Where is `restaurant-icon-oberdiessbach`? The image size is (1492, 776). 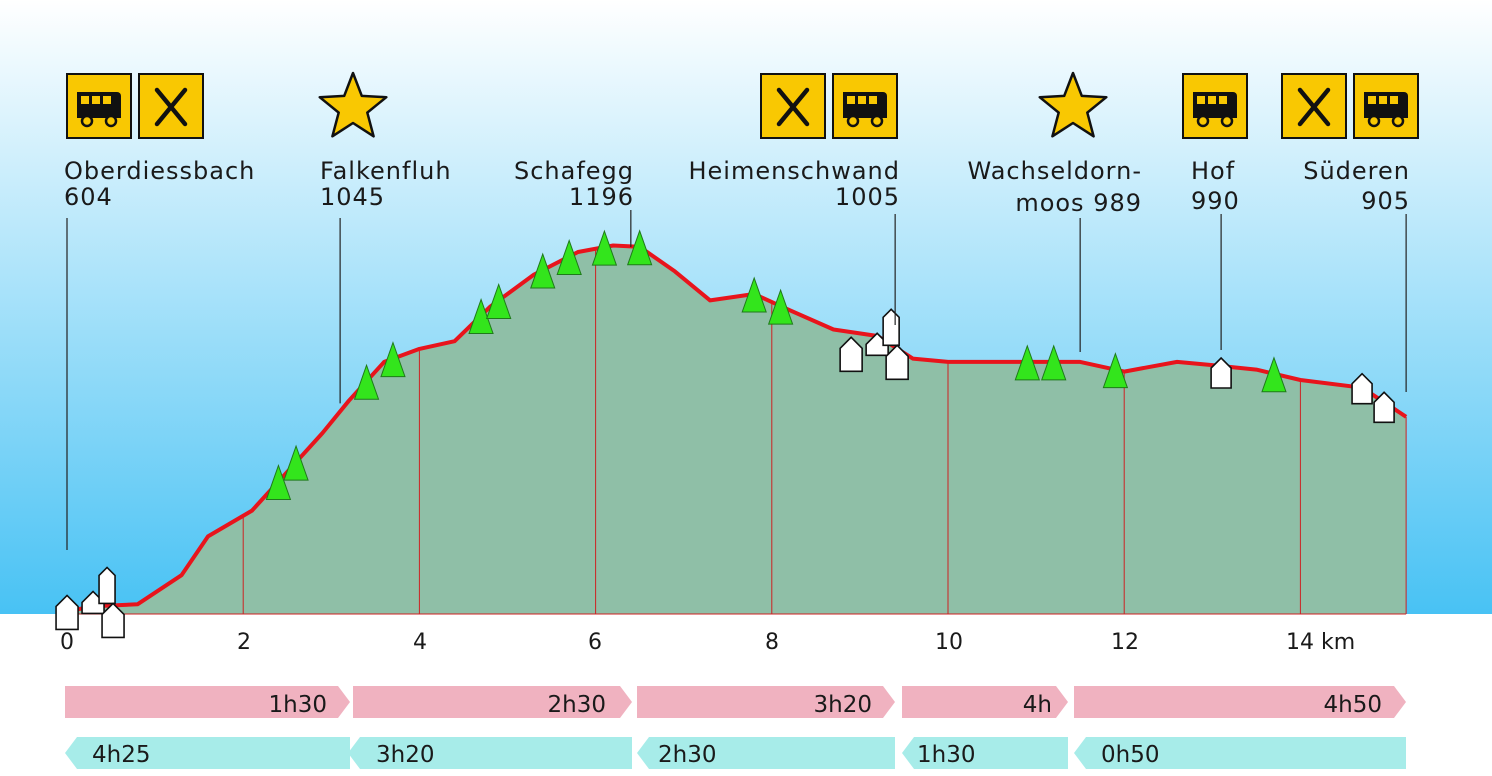
restaurant-icon-oberdiessbach is located at coordinates (171, 106).